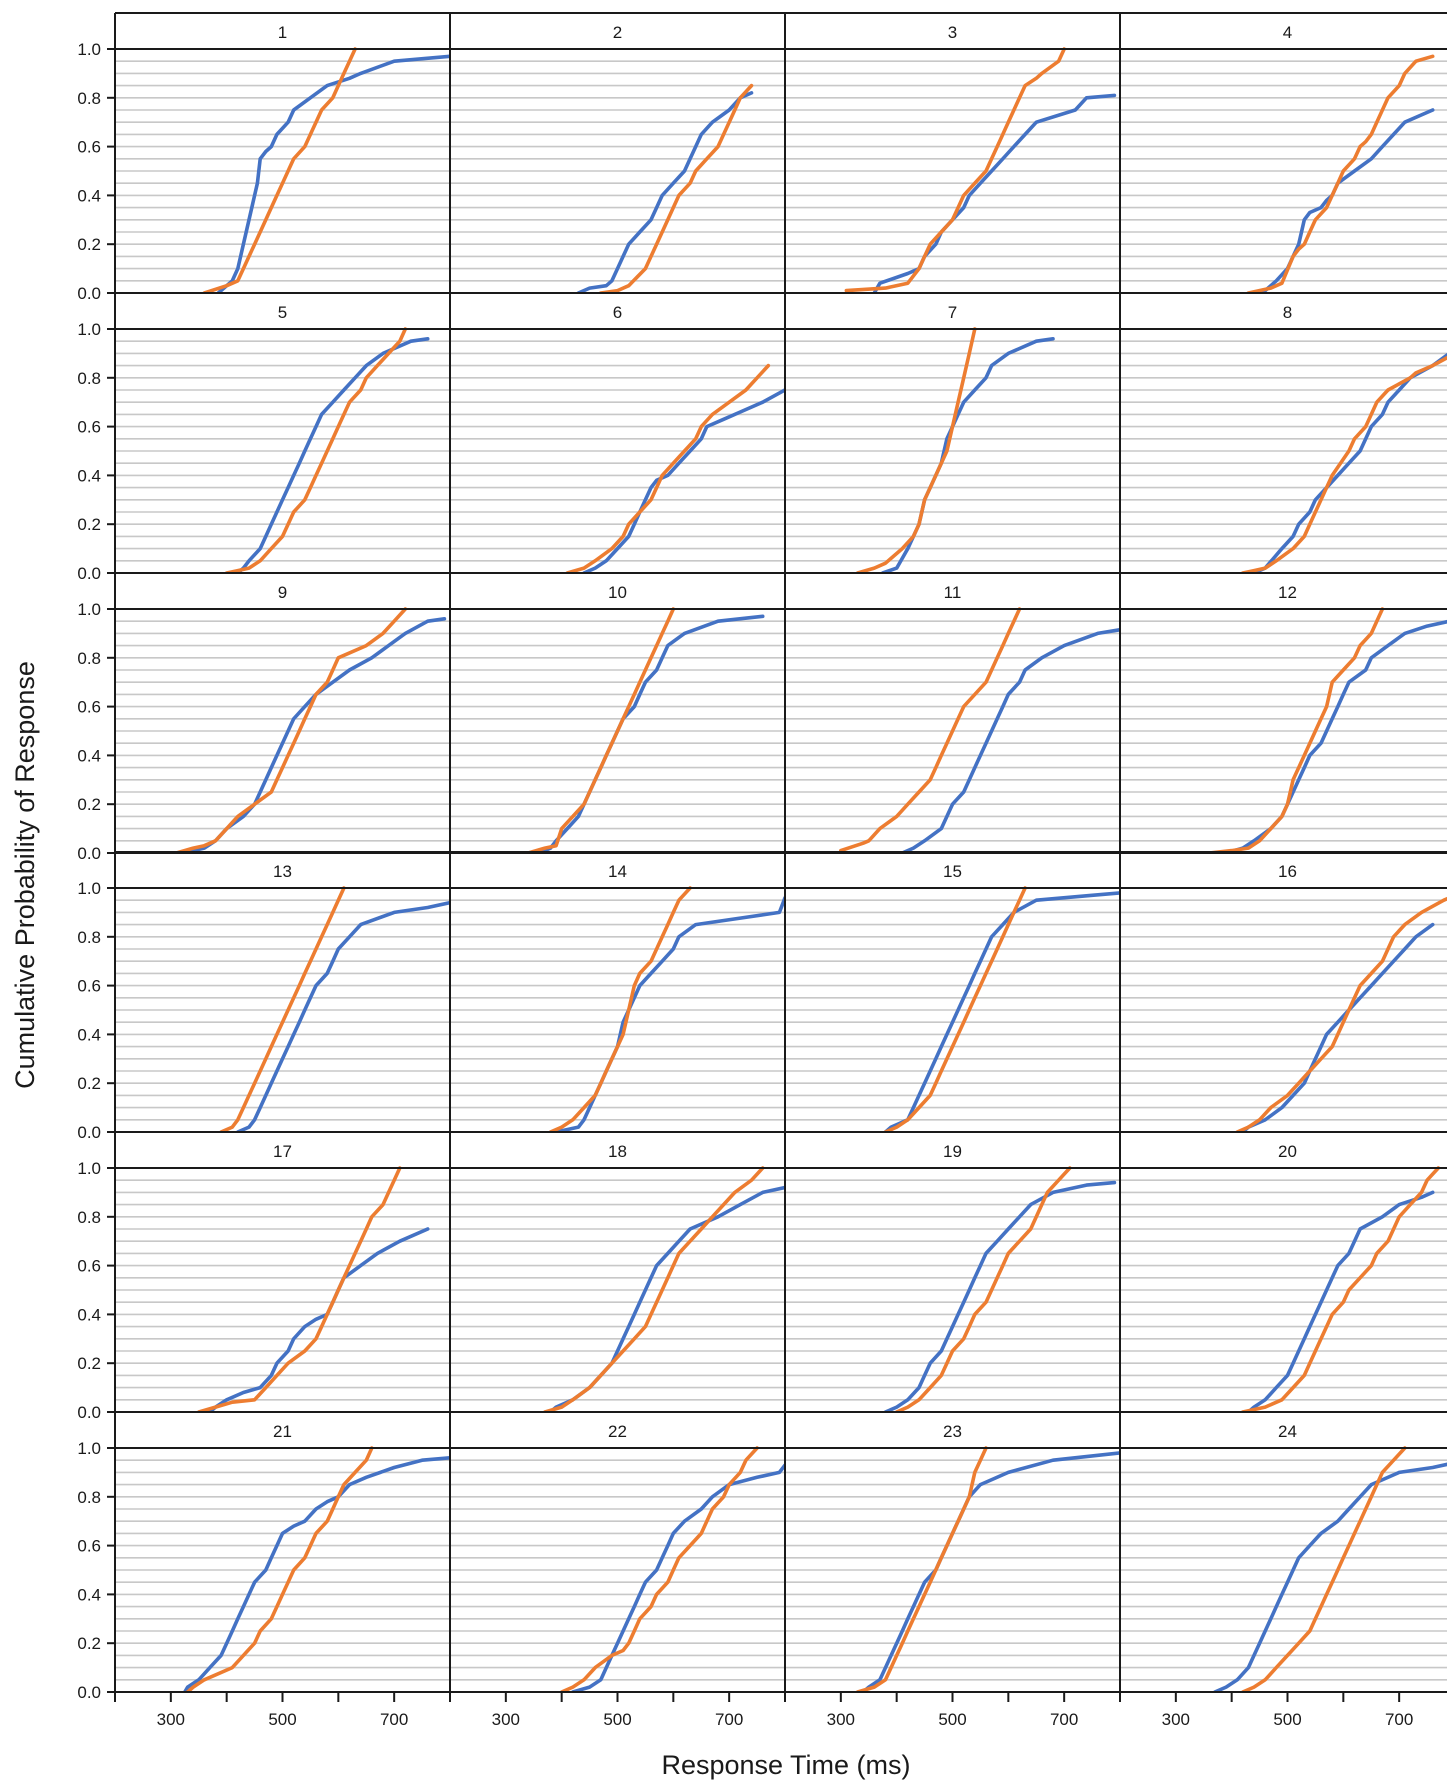 The height and width of the screenshot is (1785, 1447). Describe the element at coordinates (1287, 871) in the screenshot. I see `panel-title: 16` at that location.